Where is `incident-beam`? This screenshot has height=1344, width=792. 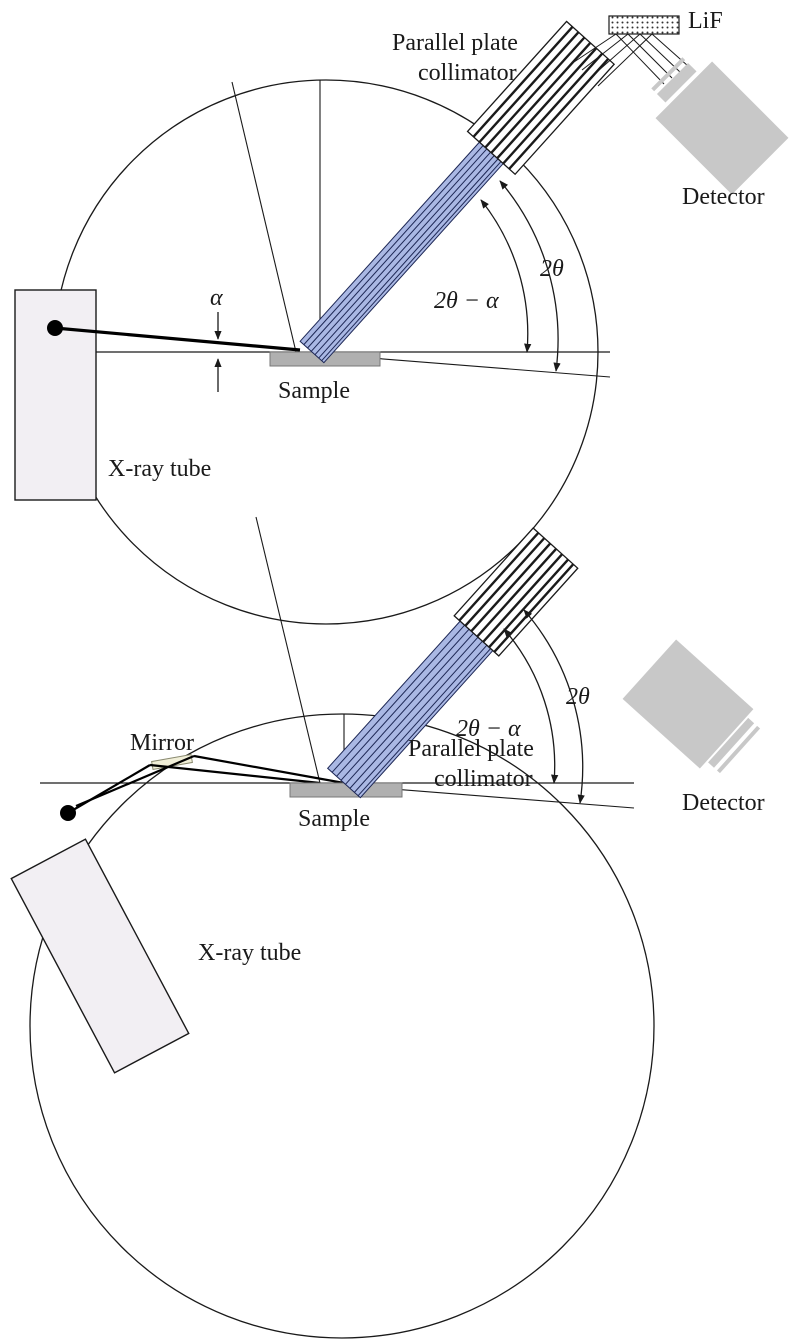 incident-beam is located at coordinates (177, 339).